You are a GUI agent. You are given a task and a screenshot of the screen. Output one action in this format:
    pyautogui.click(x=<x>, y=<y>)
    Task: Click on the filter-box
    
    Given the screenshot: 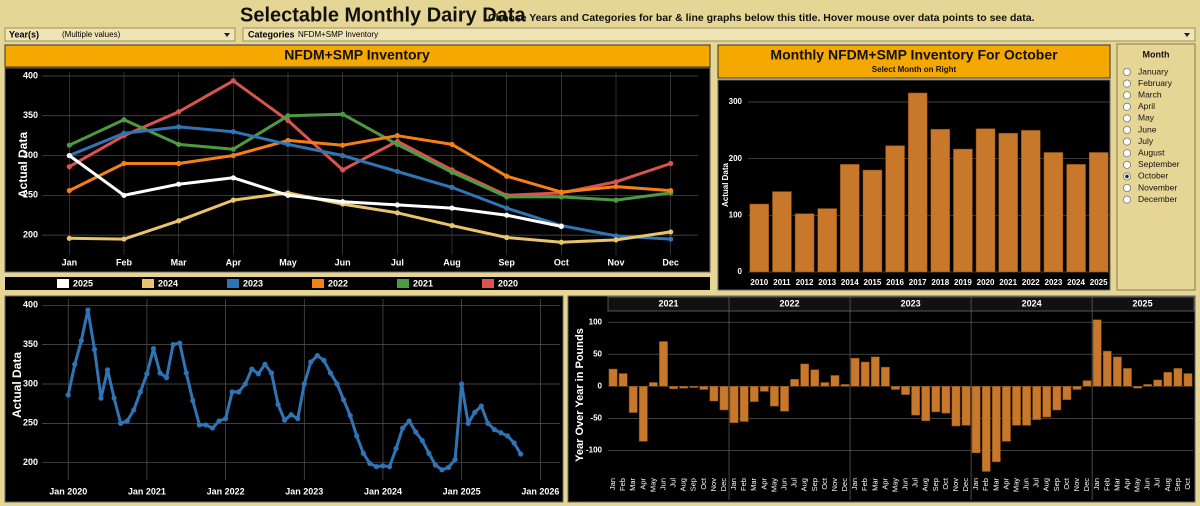 What is the action you would take?
    pyautogui.click(x=719, y=34)
    